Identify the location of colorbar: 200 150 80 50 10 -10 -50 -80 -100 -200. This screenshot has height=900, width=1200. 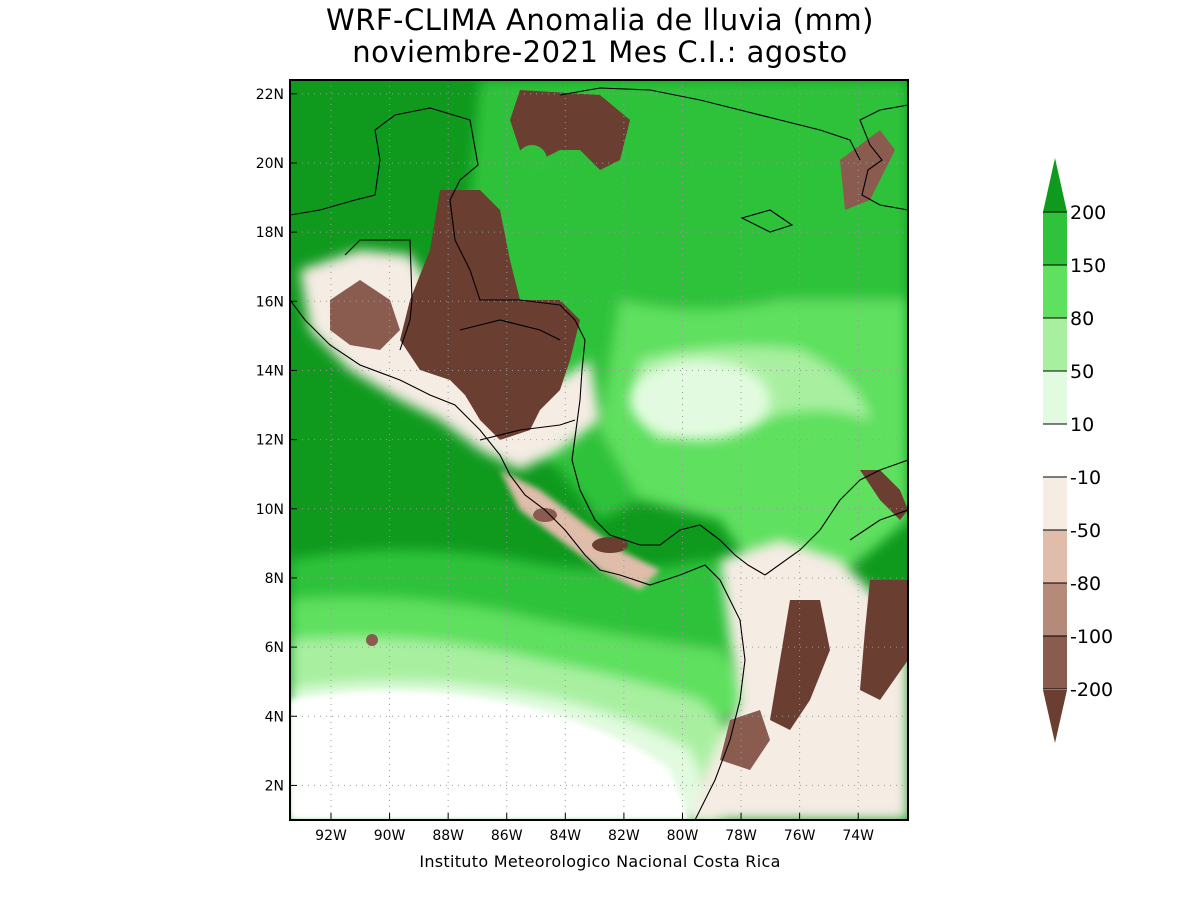
(1078, 450).